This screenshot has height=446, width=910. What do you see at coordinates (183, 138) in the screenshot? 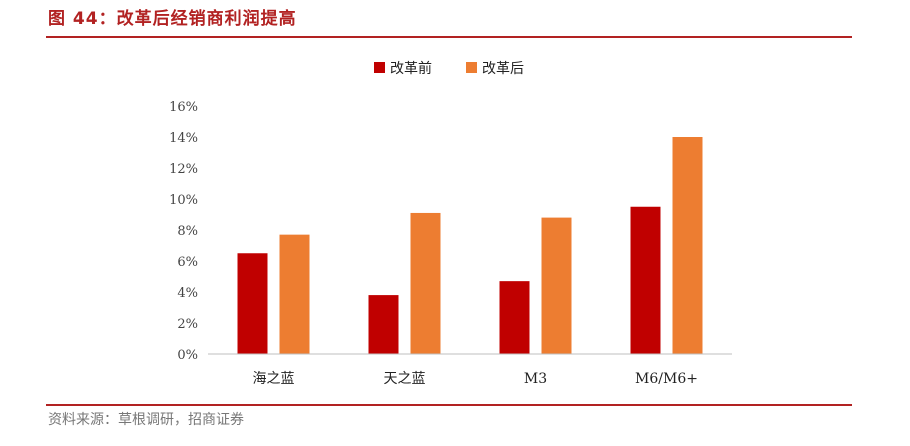
I see `y-tick-label: 14%` at bounding box center [183, 138].